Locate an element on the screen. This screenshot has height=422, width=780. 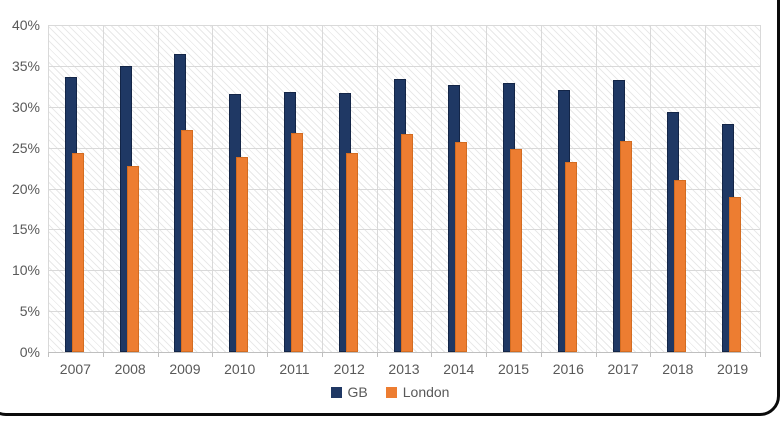
legend-label: London is located at coordinates (426, 392).